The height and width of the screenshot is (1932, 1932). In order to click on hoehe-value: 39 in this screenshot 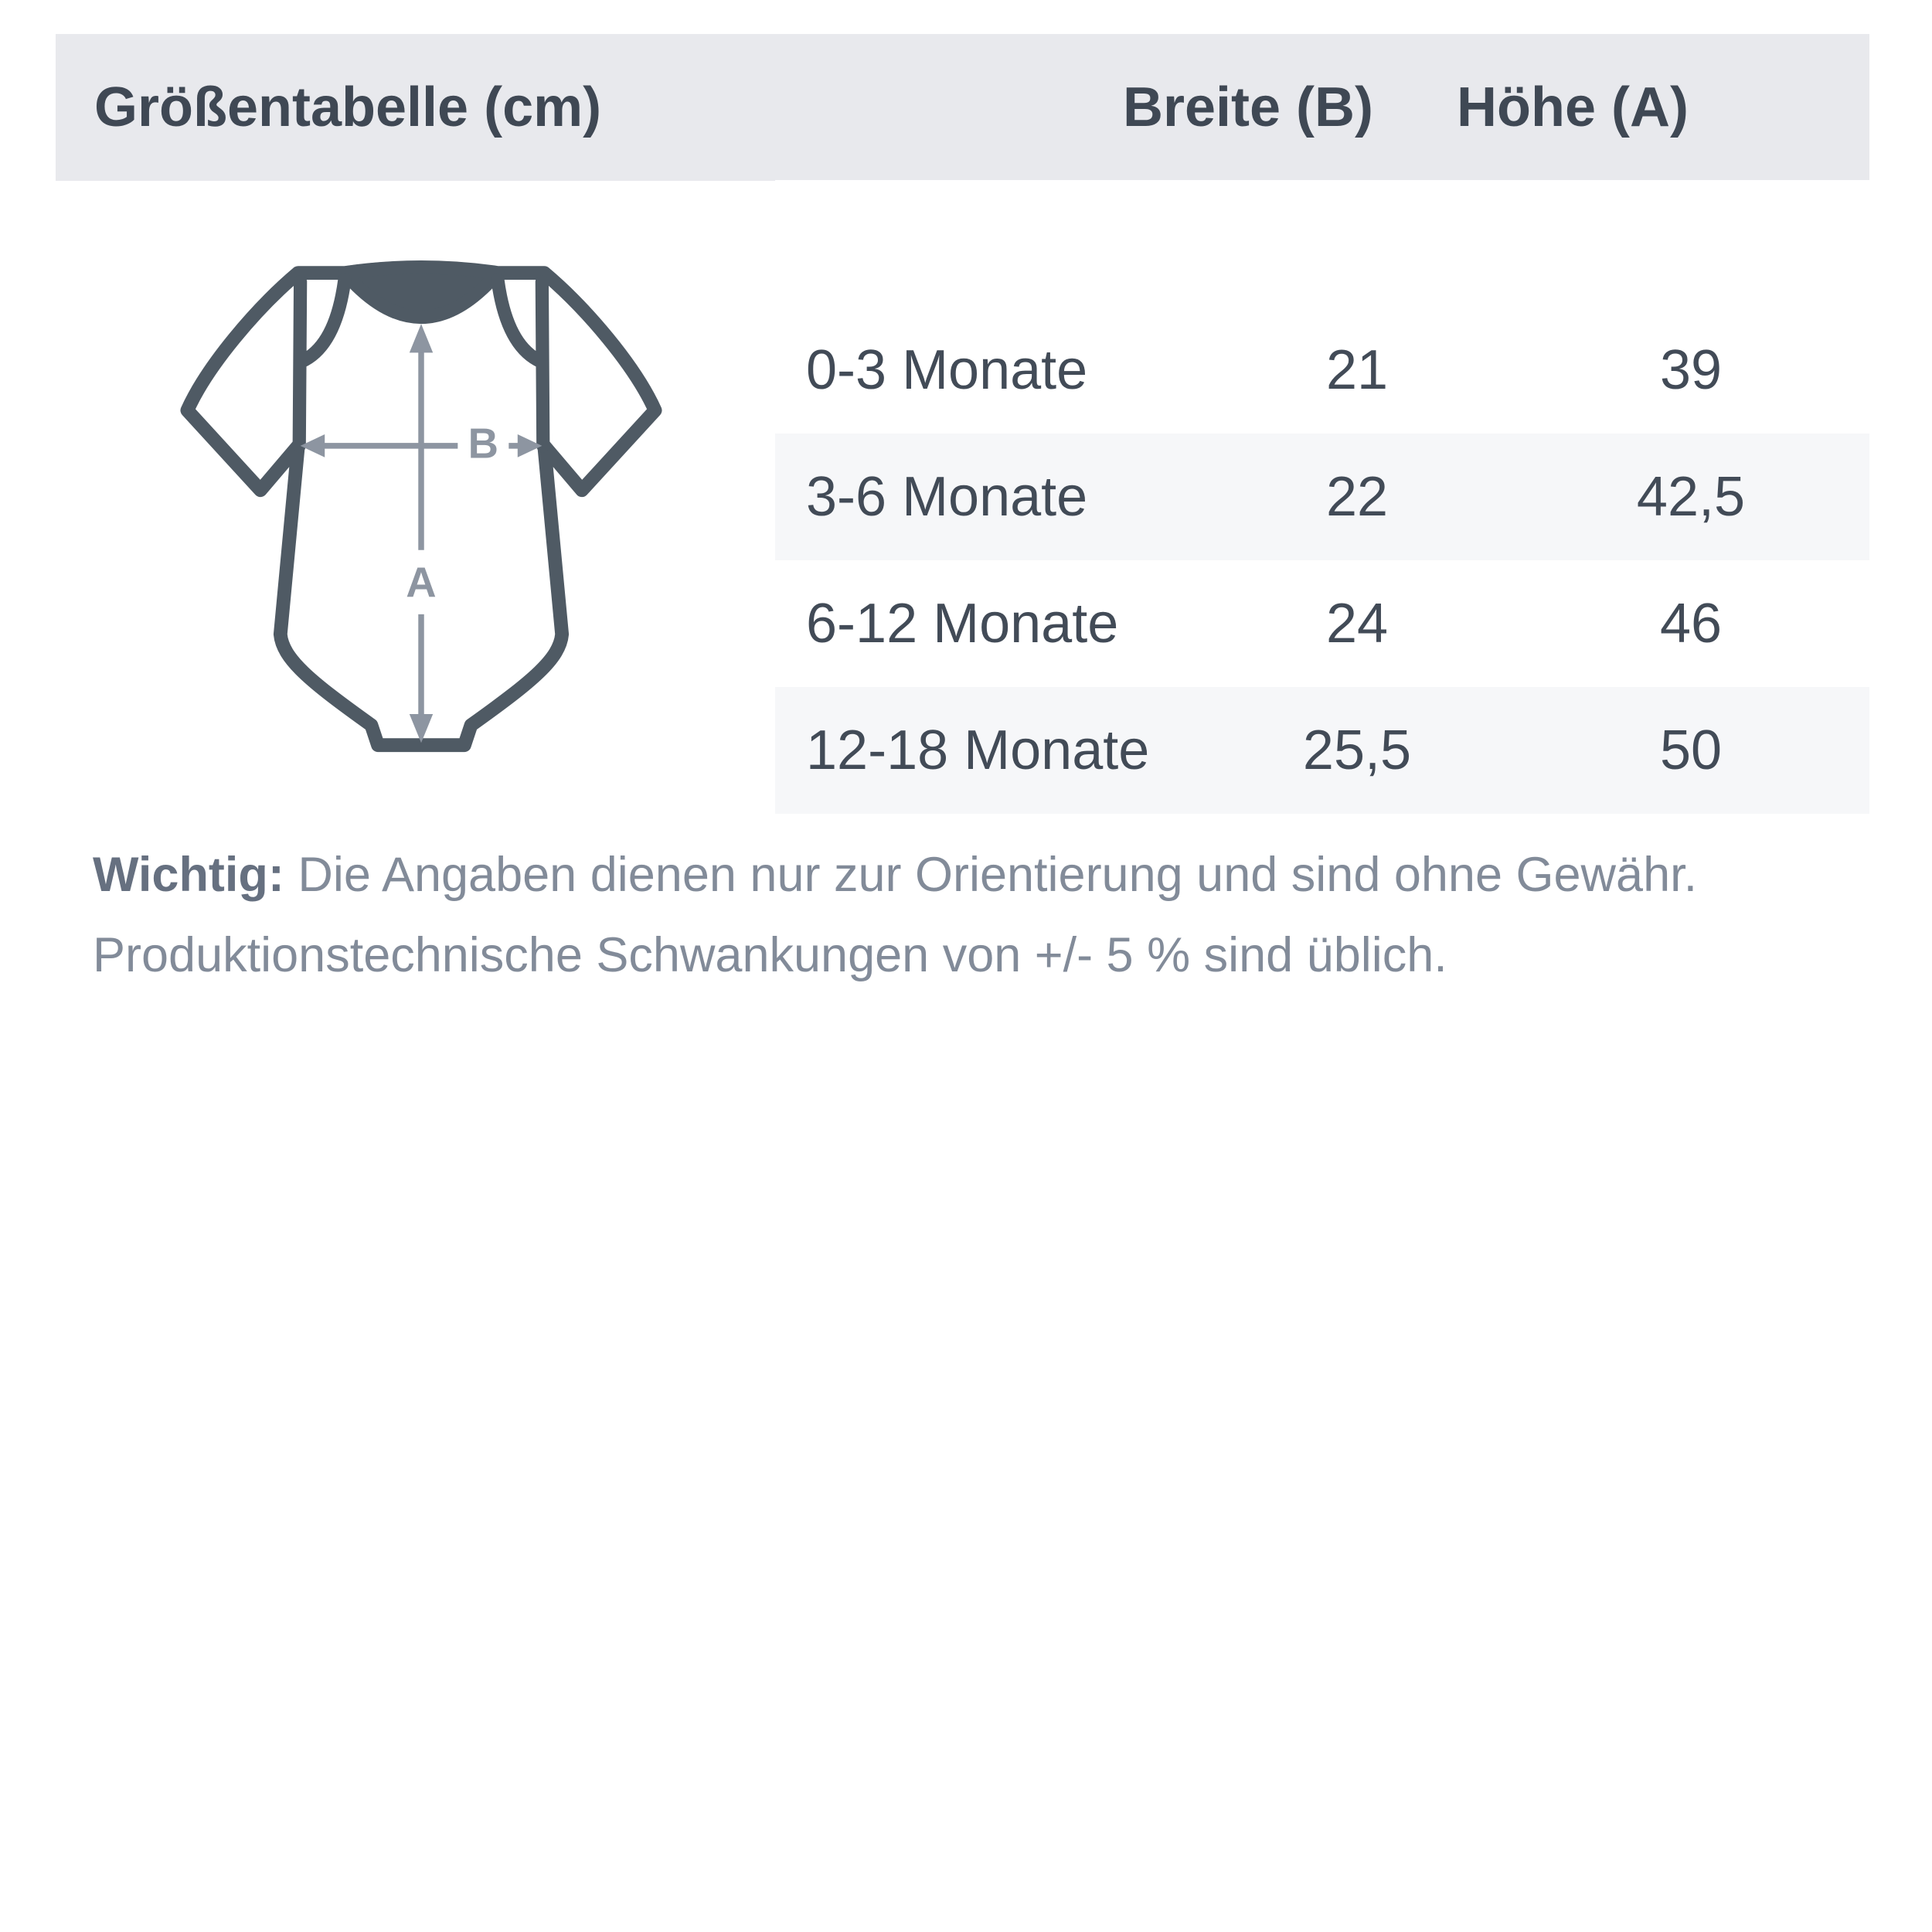, I will do `click(1691, 370)`.